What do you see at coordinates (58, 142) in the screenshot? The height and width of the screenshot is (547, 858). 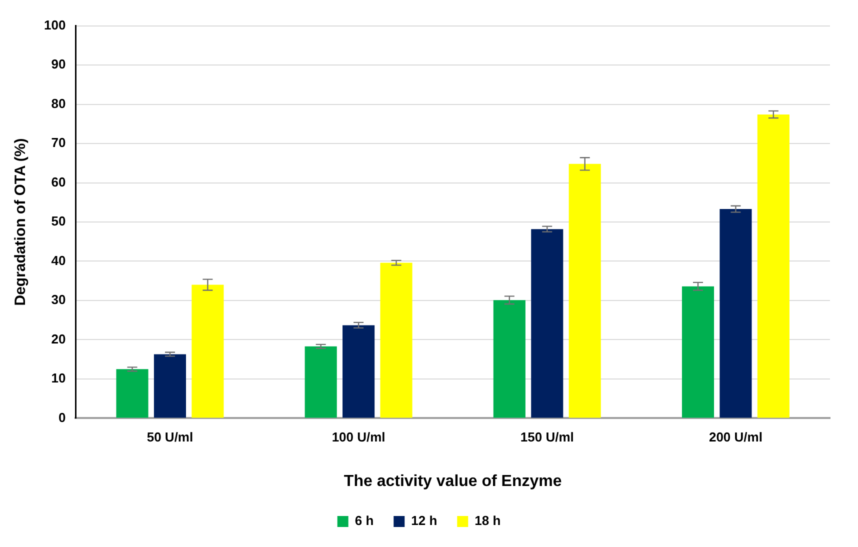 I see `y-tick-label: 70` at bounding box center [58, 142].